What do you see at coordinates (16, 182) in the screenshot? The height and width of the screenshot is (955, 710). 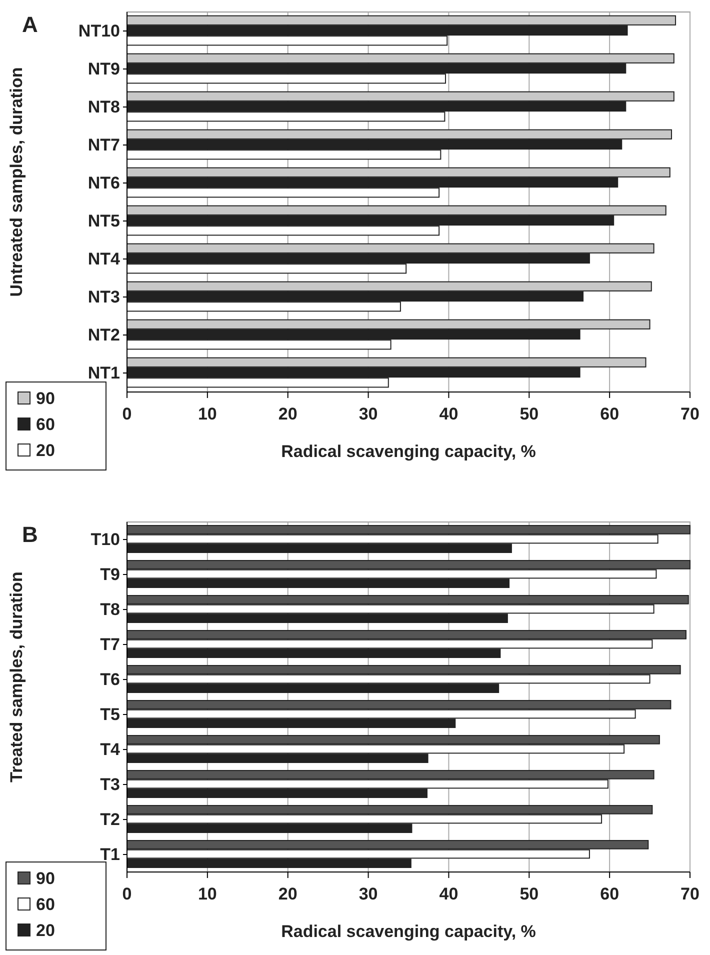 I see `y-axis-title: Untreated samples, duration` at bounding box center [16, 182].